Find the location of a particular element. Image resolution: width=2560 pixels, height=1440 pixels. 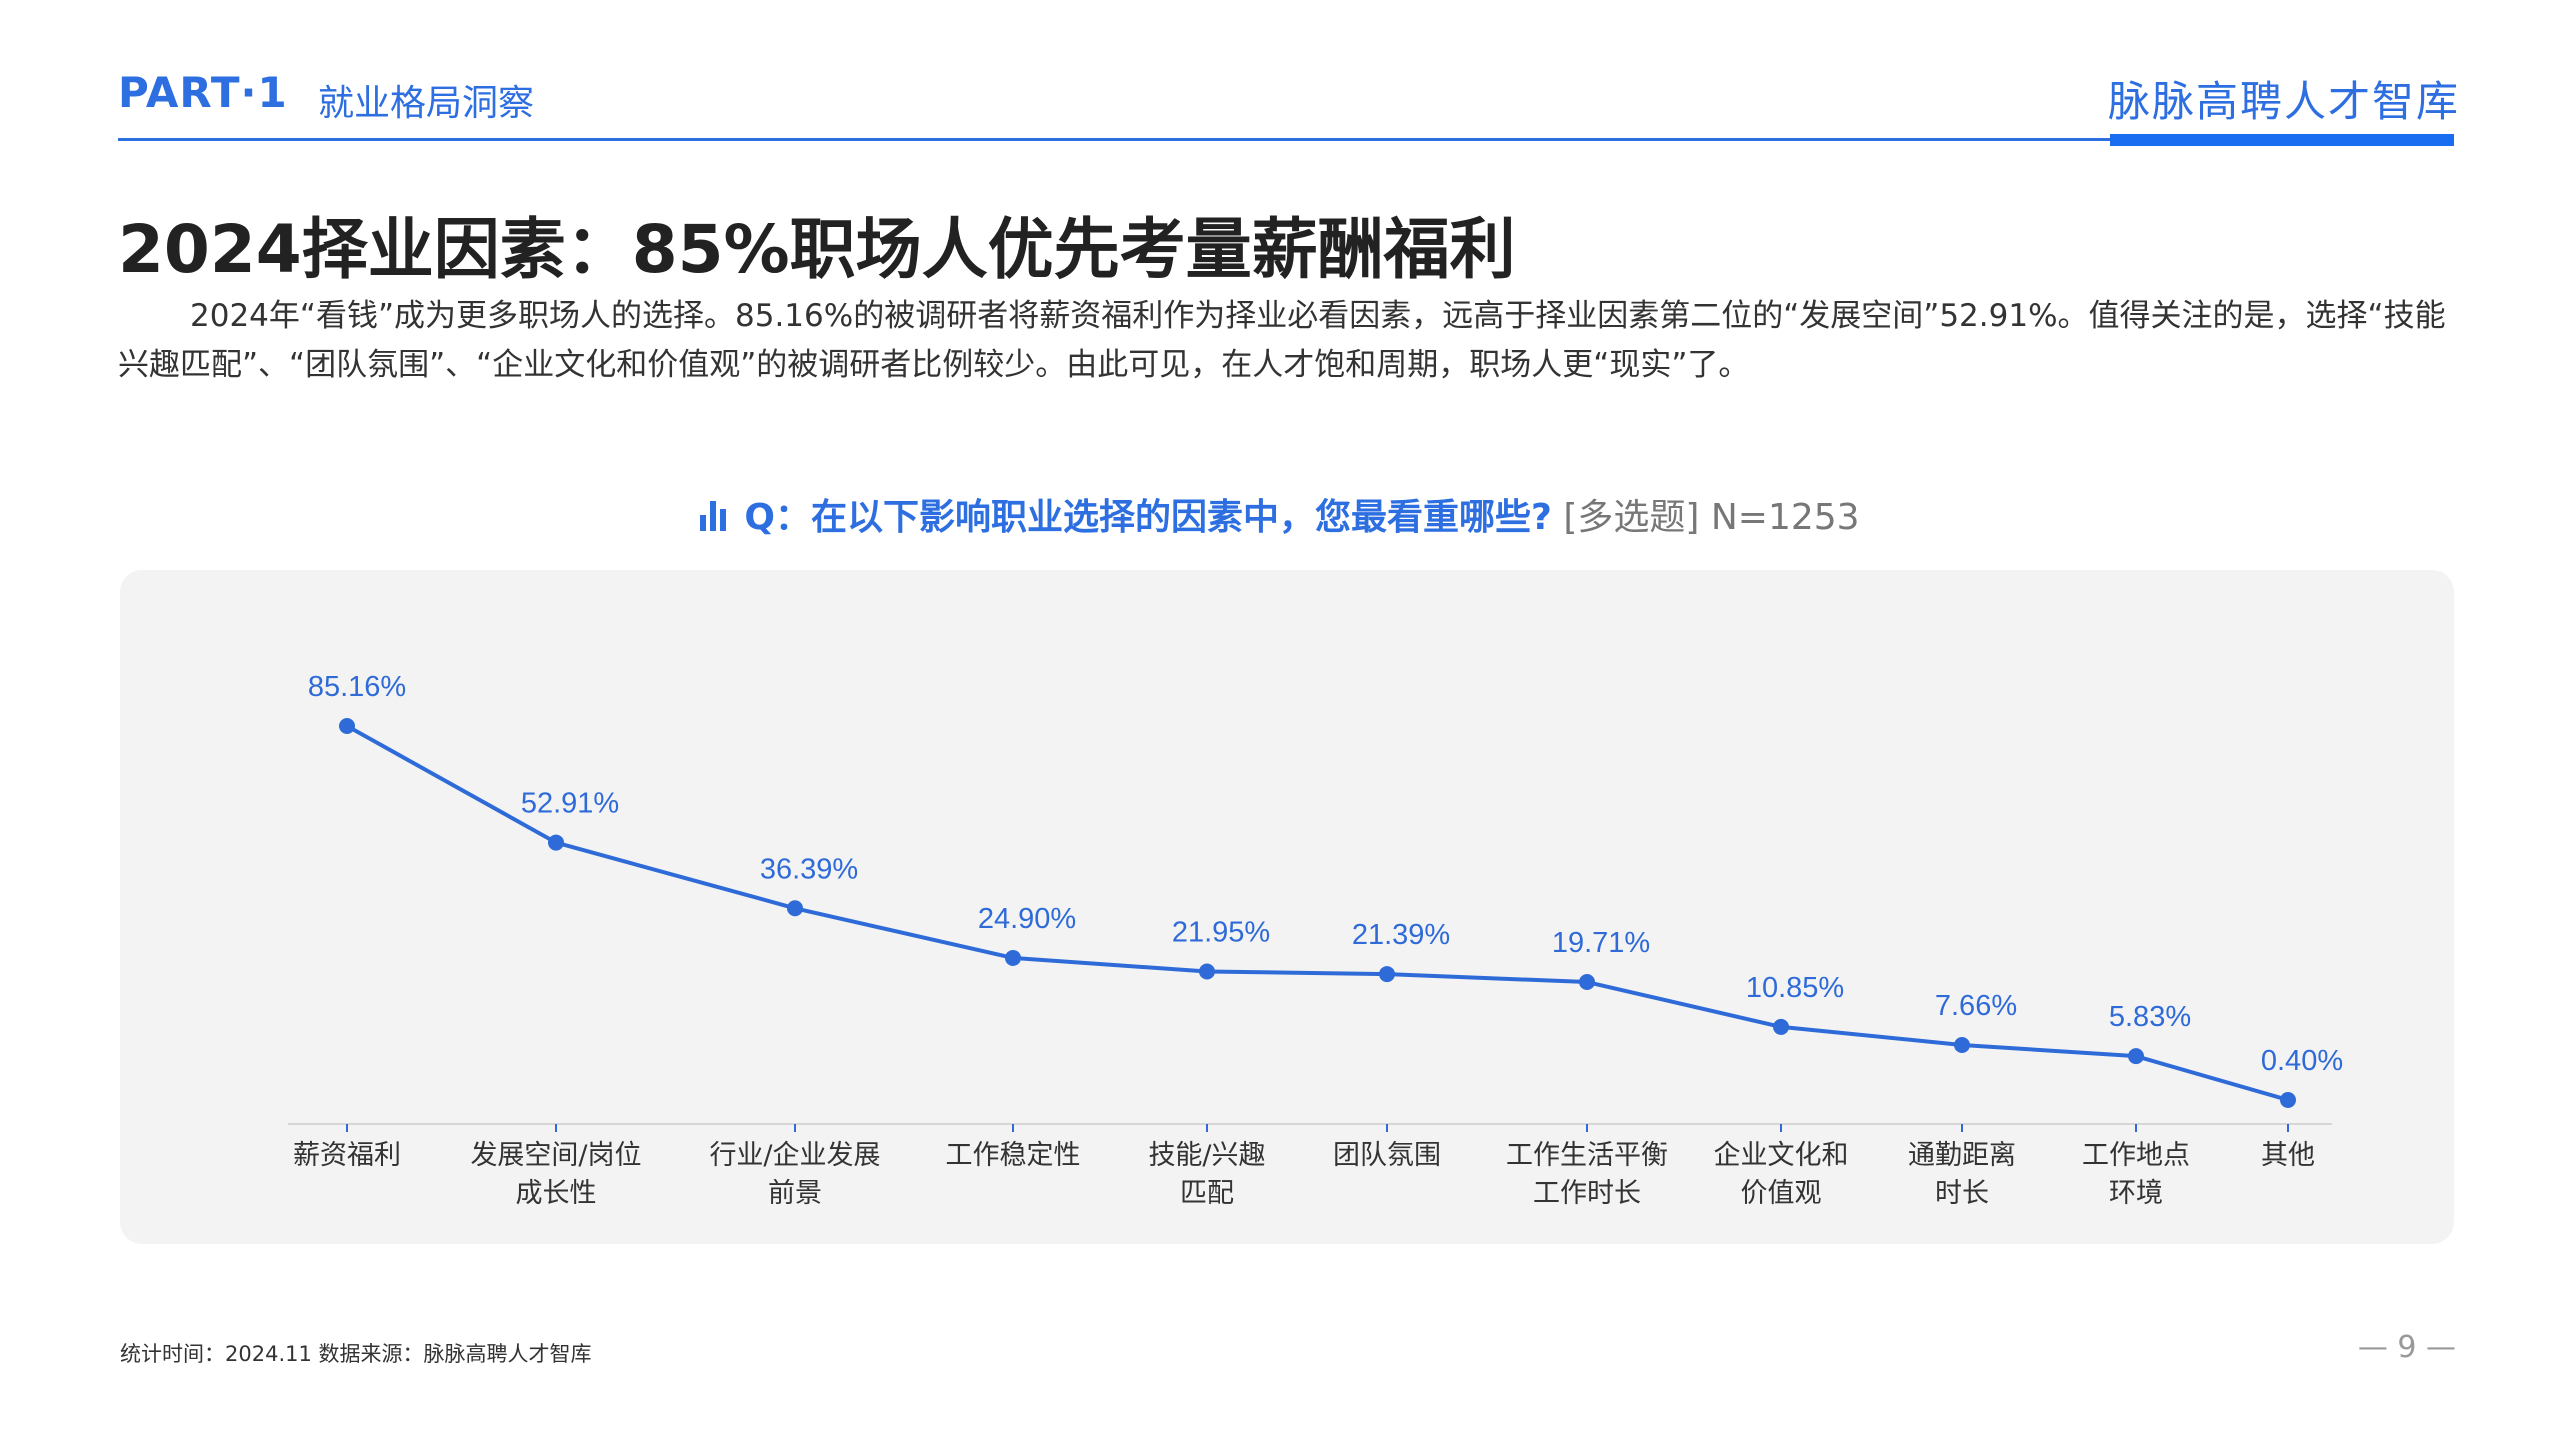

data-label: 36.39% is located at coordinates (809, 869).